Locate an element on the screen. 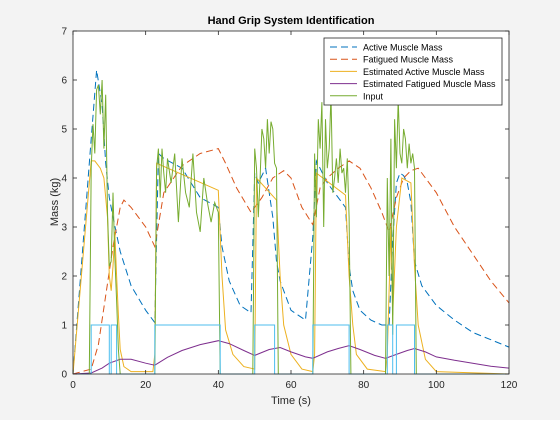  x-axis-label: Time (s) is located at coordinates (291, 401).